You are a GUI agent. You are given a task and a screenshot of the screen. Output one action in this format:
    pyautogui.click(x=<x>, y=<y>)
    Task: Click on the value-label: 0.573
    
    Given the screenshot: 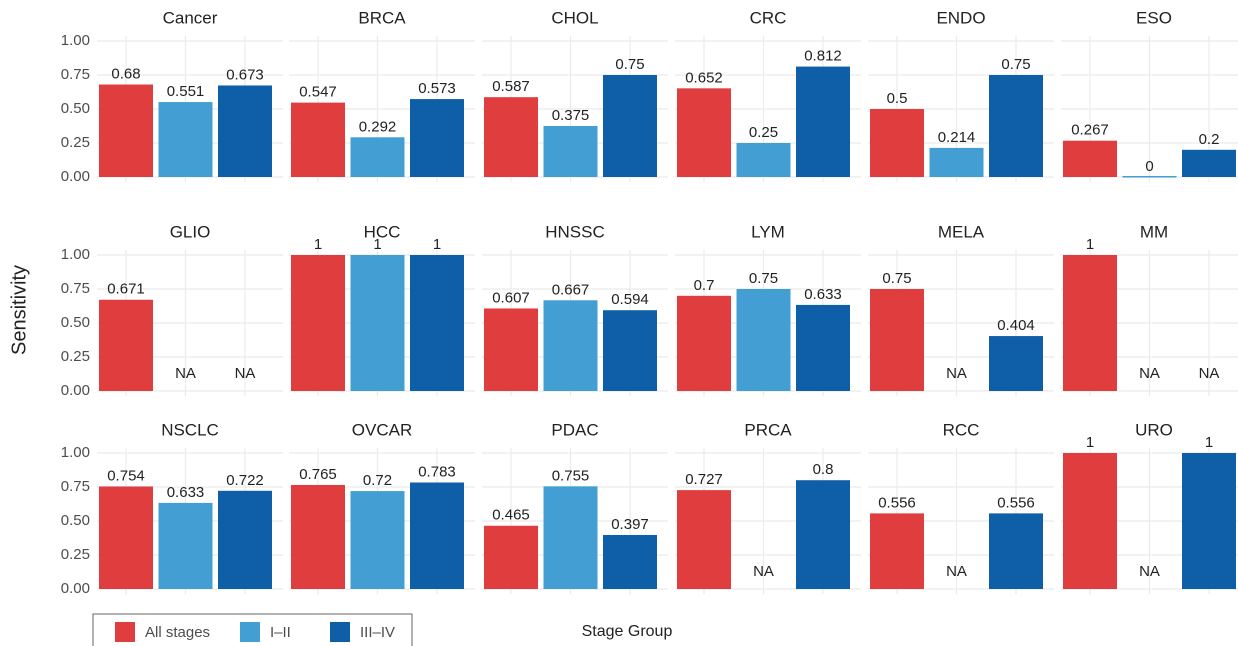 What is the action you would take?
    pyautogui.click(x=437, y=88)
    